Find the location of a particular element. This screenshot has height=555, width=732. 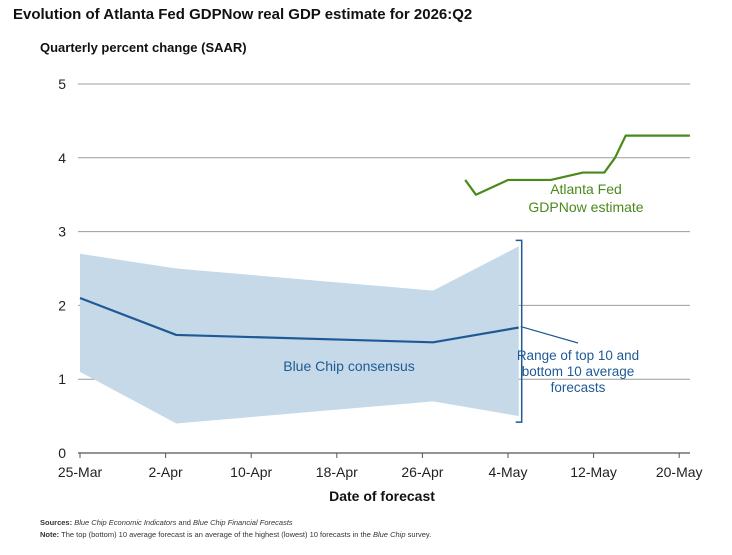

range-bracket is located at coordinates (519, 331).